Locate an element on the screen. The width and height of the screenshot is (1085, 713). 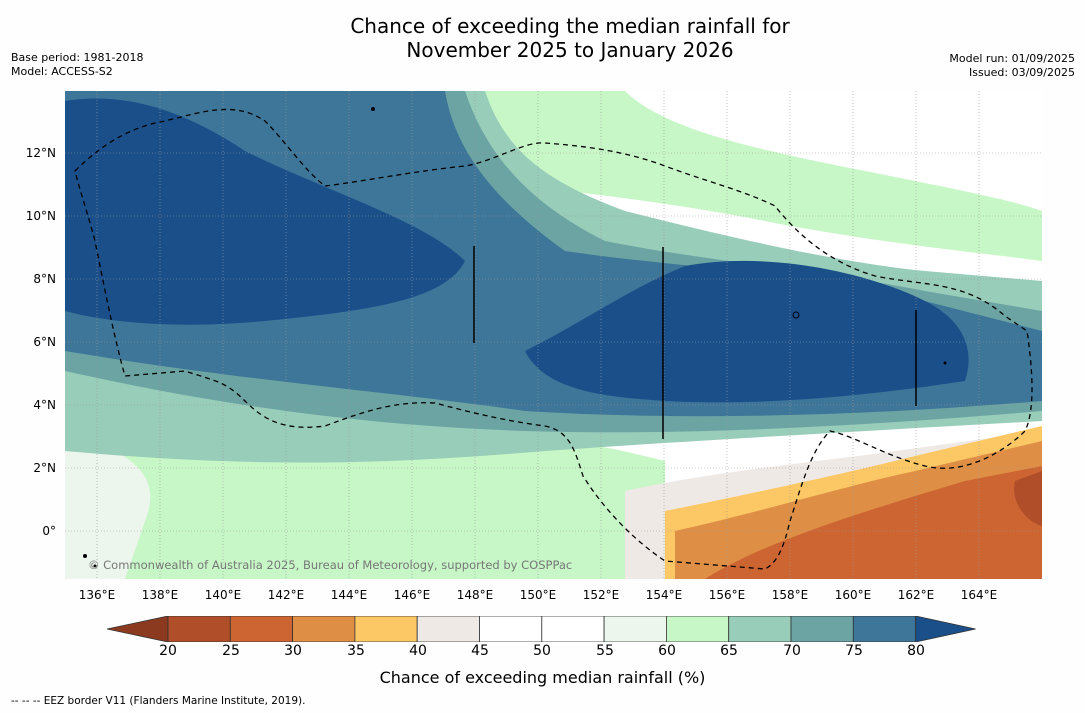
base-period: Base period: 1981-2018 is located at coordinates (77, 57).